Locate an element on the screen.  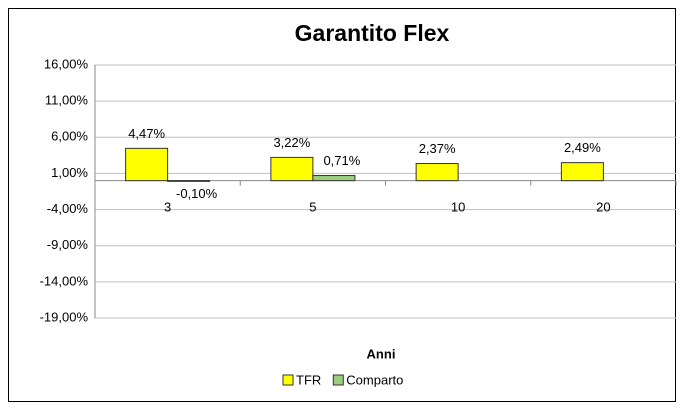
data-label: 3,22% is located at coordinates (291, 142).